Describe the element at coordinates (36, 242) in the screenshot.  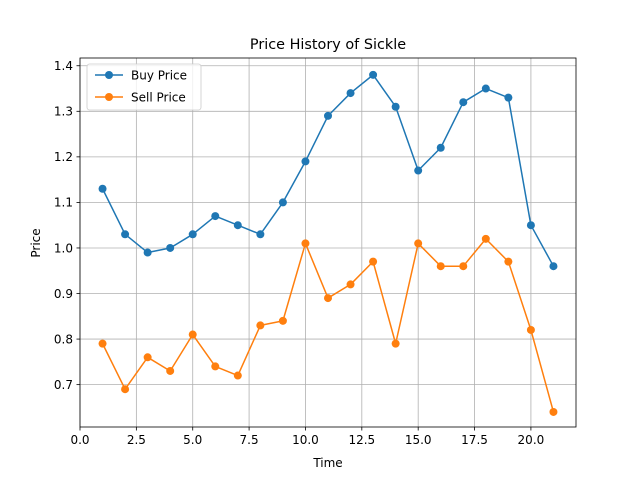
I see `y-axis-label: Price` at that location.